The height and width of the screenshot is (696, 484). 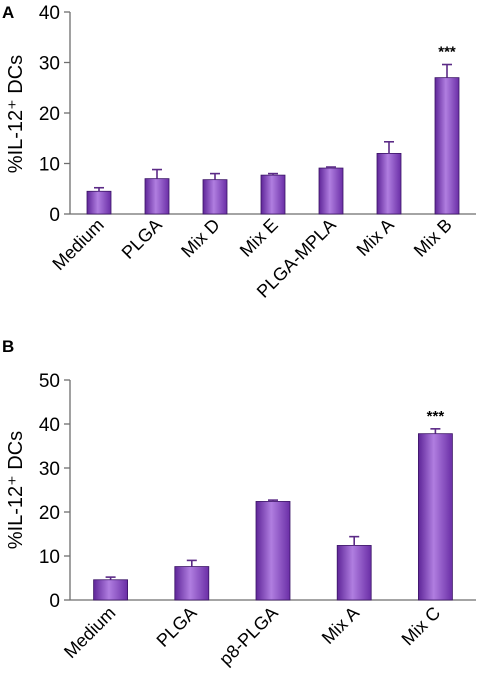 What do you see at coordinates (248, 636) in the screenshot?
I see `category-label: p8-PLGA` at bounding box center [248, 636].